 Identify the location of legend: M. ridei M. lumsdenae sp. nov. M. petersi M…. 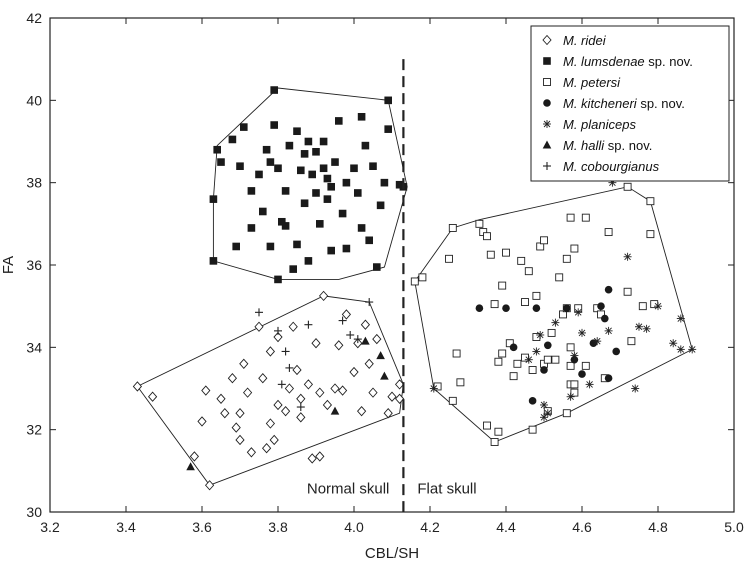
(630, 103).